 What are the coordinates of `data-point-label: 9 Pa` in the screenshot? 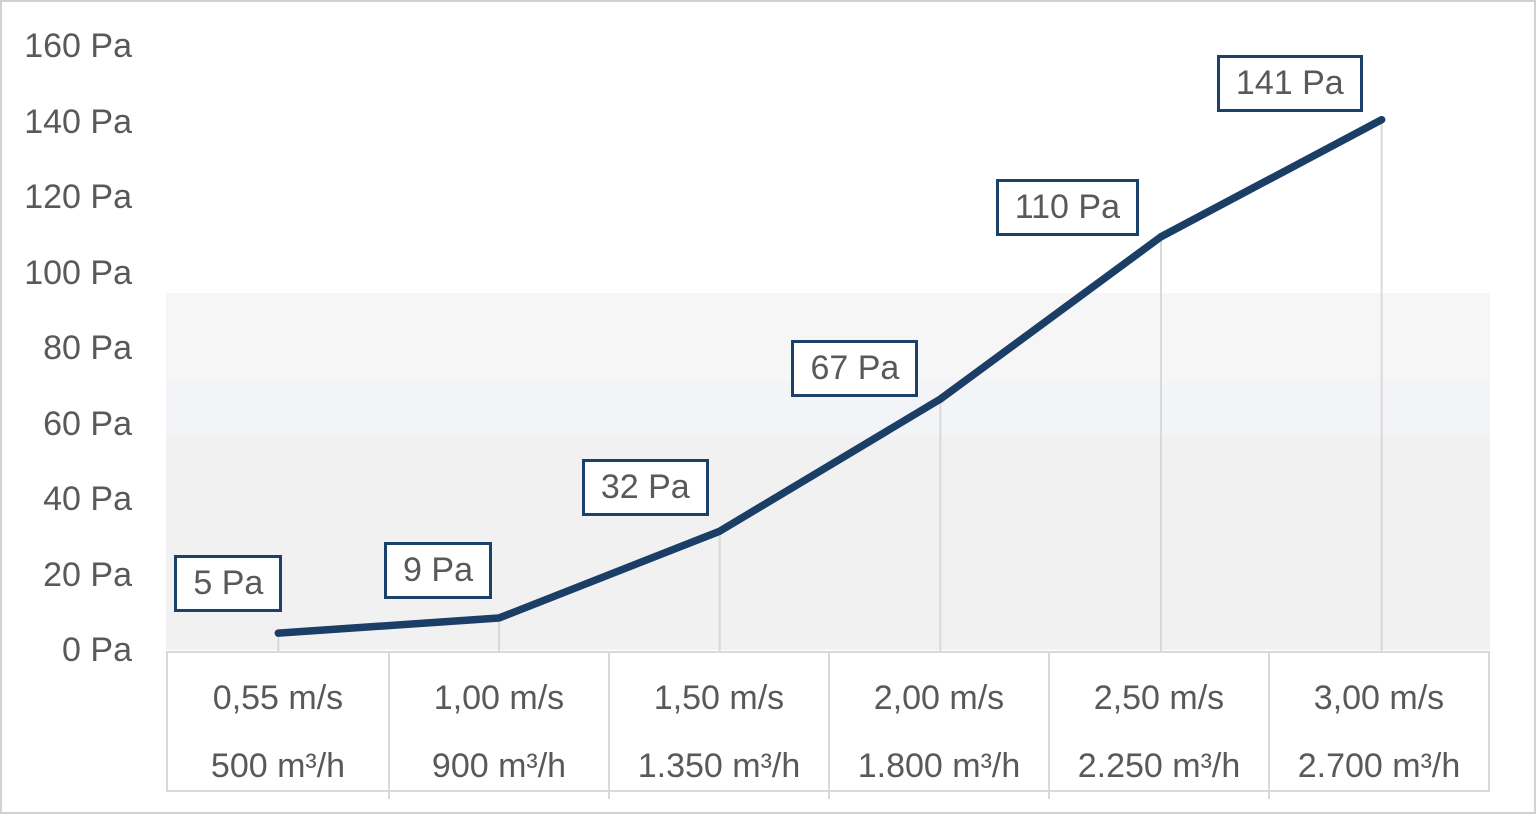 It's located at (438, 571).